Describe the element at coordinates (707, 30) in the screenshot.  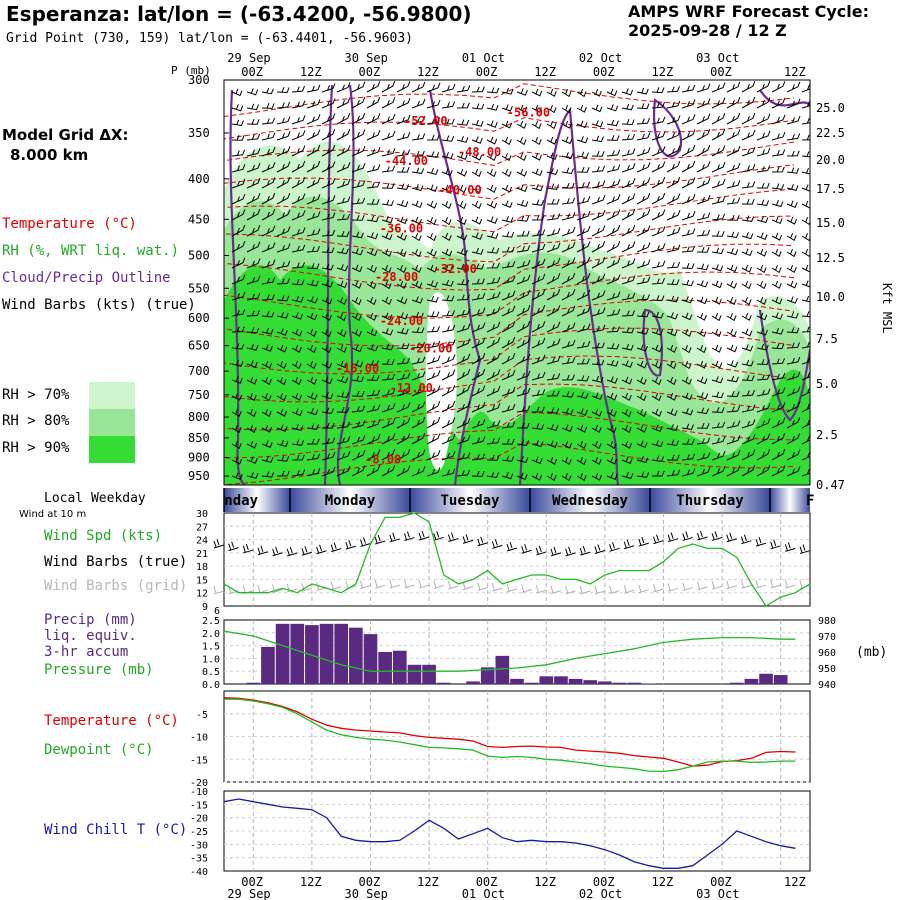
I see `forecast-cycle-value: 2025-09-28 / 12 Z` at that location.